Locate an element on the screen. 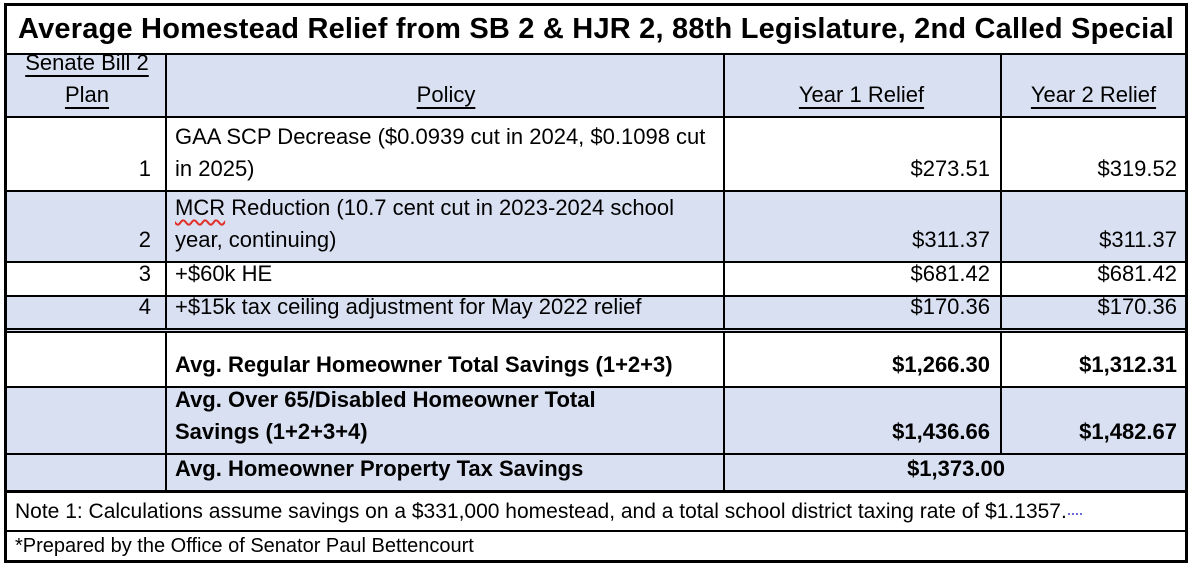 This screenshot has height=576, width=1198. plan-number-cell: 4 is located at coordinates (87, 311).